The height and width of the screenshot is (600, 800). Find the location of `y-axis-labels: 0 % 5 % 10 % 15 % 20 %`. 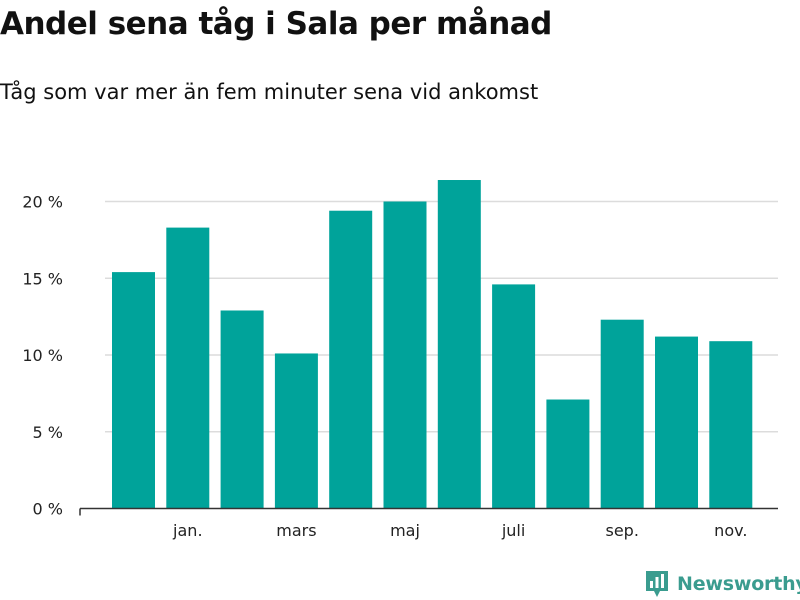

y-axis-labels: 0 % 5 % 10 % 15 % 20 % is located at coordinates (42, 356).